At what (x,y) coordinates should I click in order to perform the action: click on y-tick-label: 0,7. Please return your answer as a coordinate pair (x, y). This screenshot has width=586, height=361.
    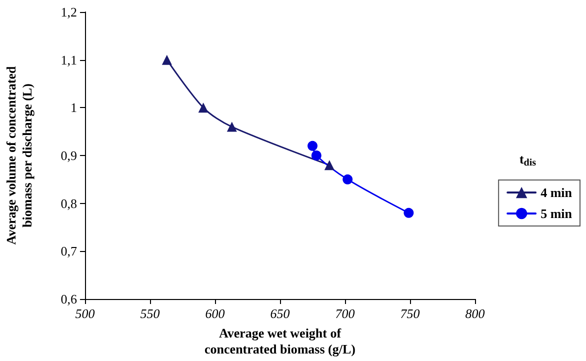
    Looking at the image, I should click on (69, 251).